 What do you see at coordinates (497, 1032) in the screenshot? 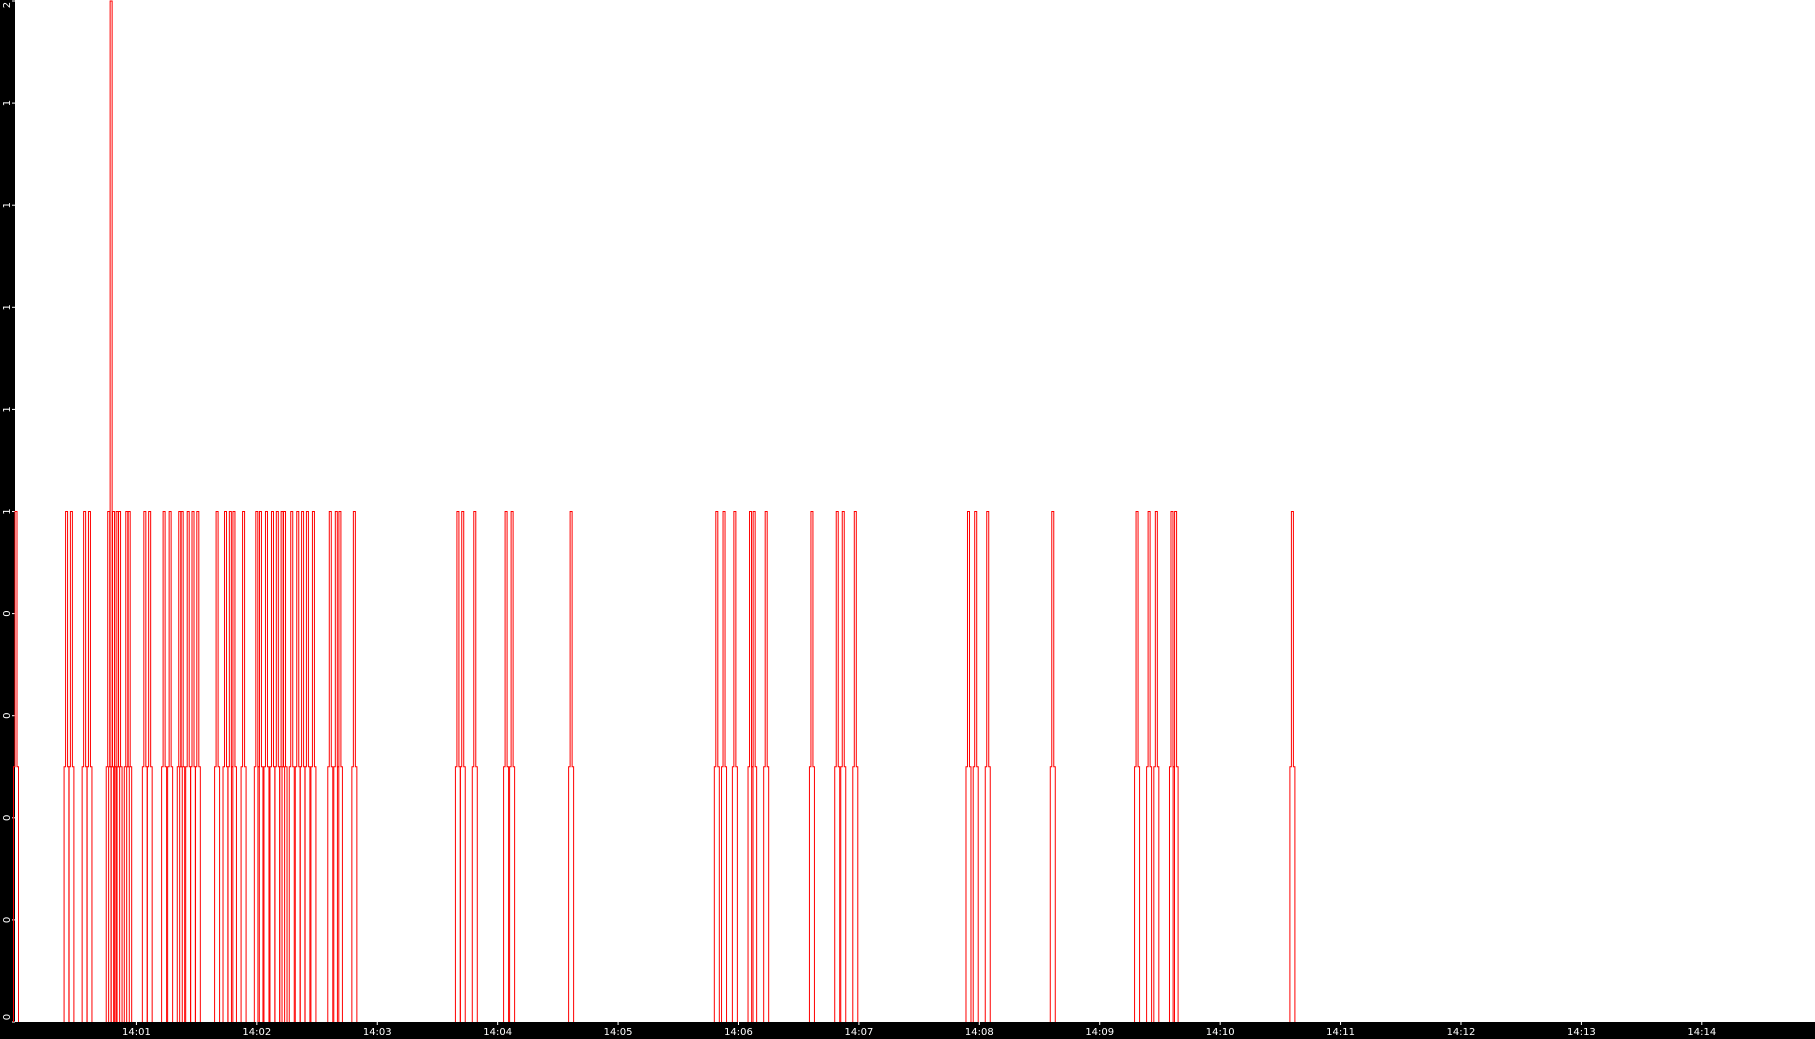
I see `x-tick-label: 14:04` at bounding box center [497, 1032].